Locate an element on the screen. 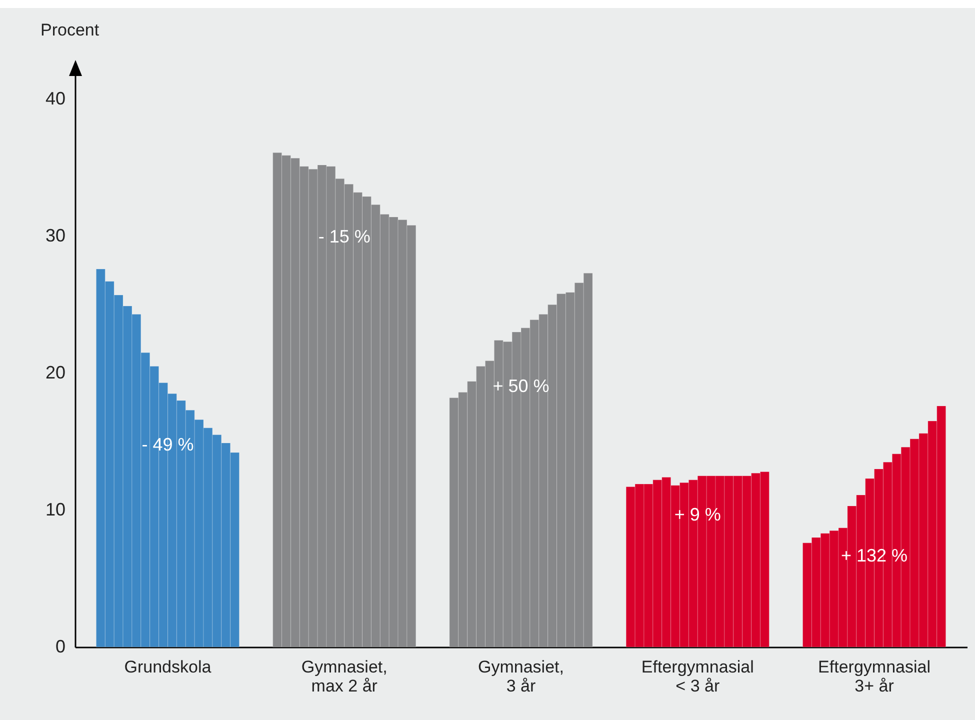 The width and height of the screenshot is (975, 720). y-tick-label: 20 is located at coordinates (55, 372).